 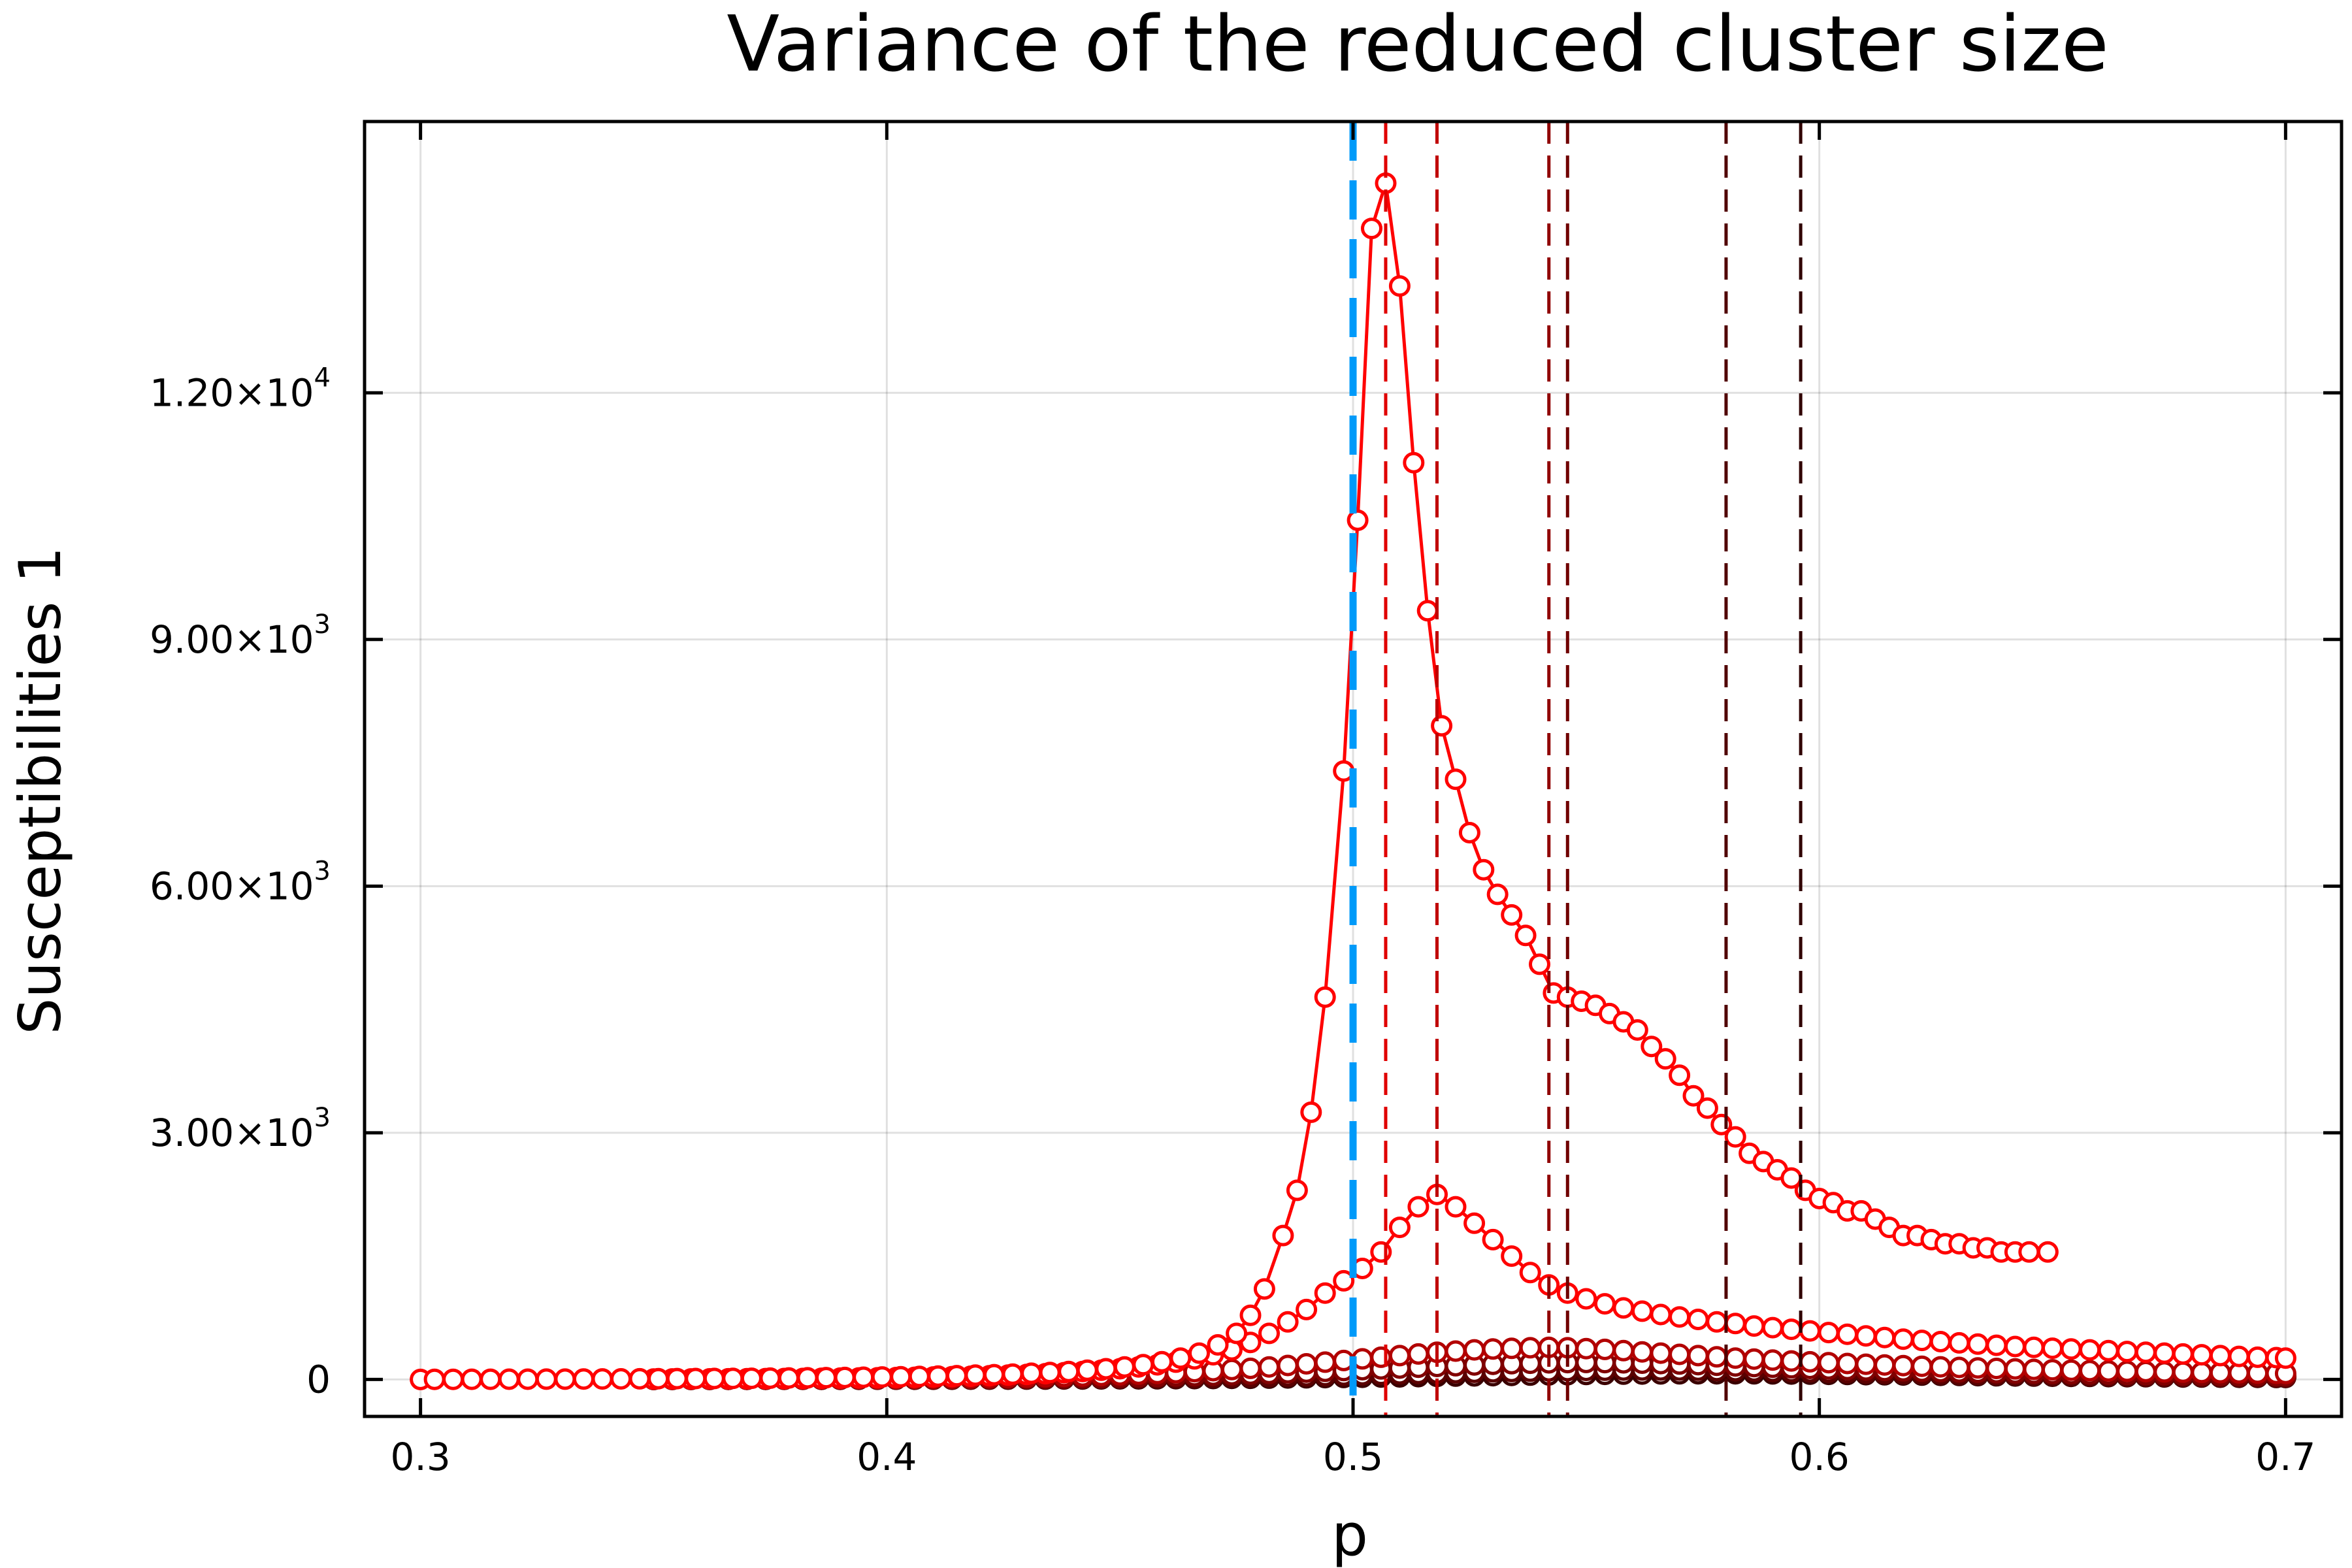 I want to click on y-tick-label: 1.20×10⁴, so click(x=240, y=389).